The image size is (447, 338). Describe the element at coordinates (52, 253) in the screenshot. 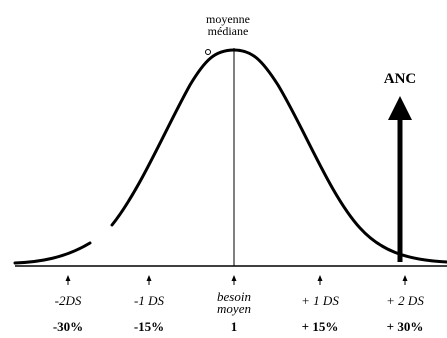

I see `bell-curve-left-tail` at that location.